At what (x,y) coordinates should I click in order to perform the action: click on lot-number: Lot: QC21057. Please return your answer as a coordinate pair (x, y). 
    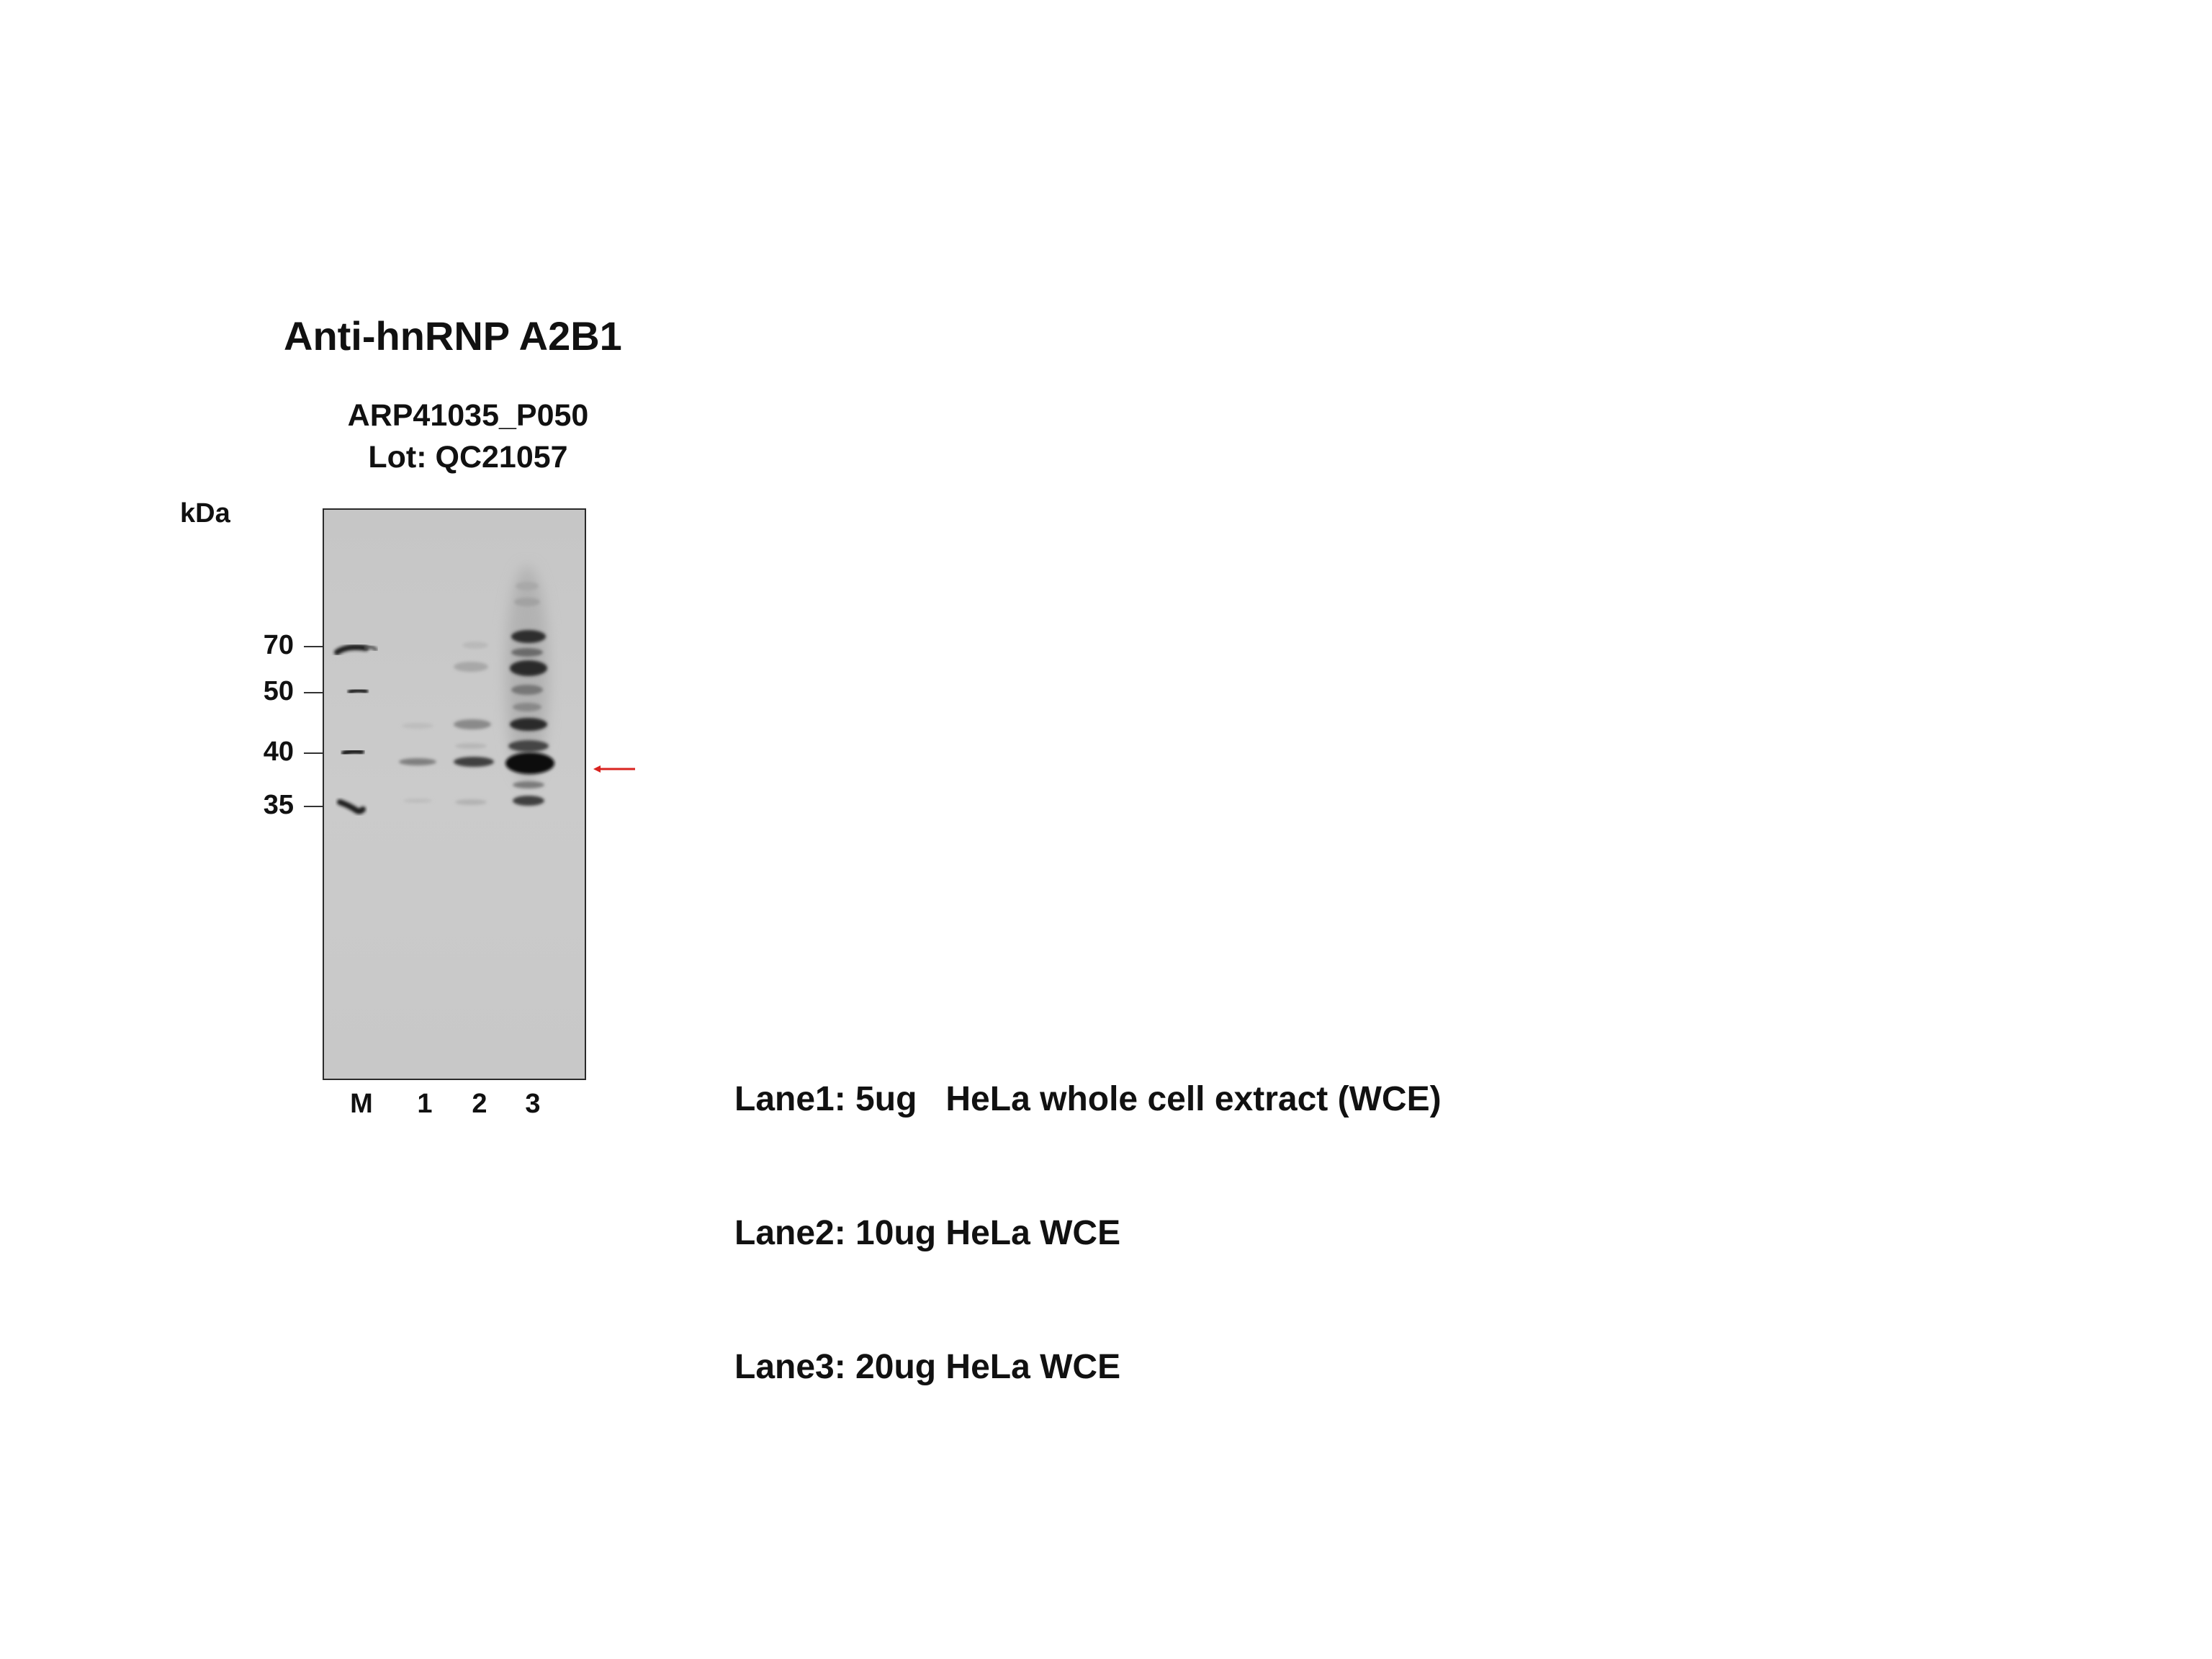
    Looking at the image, I should click on (468, 458).